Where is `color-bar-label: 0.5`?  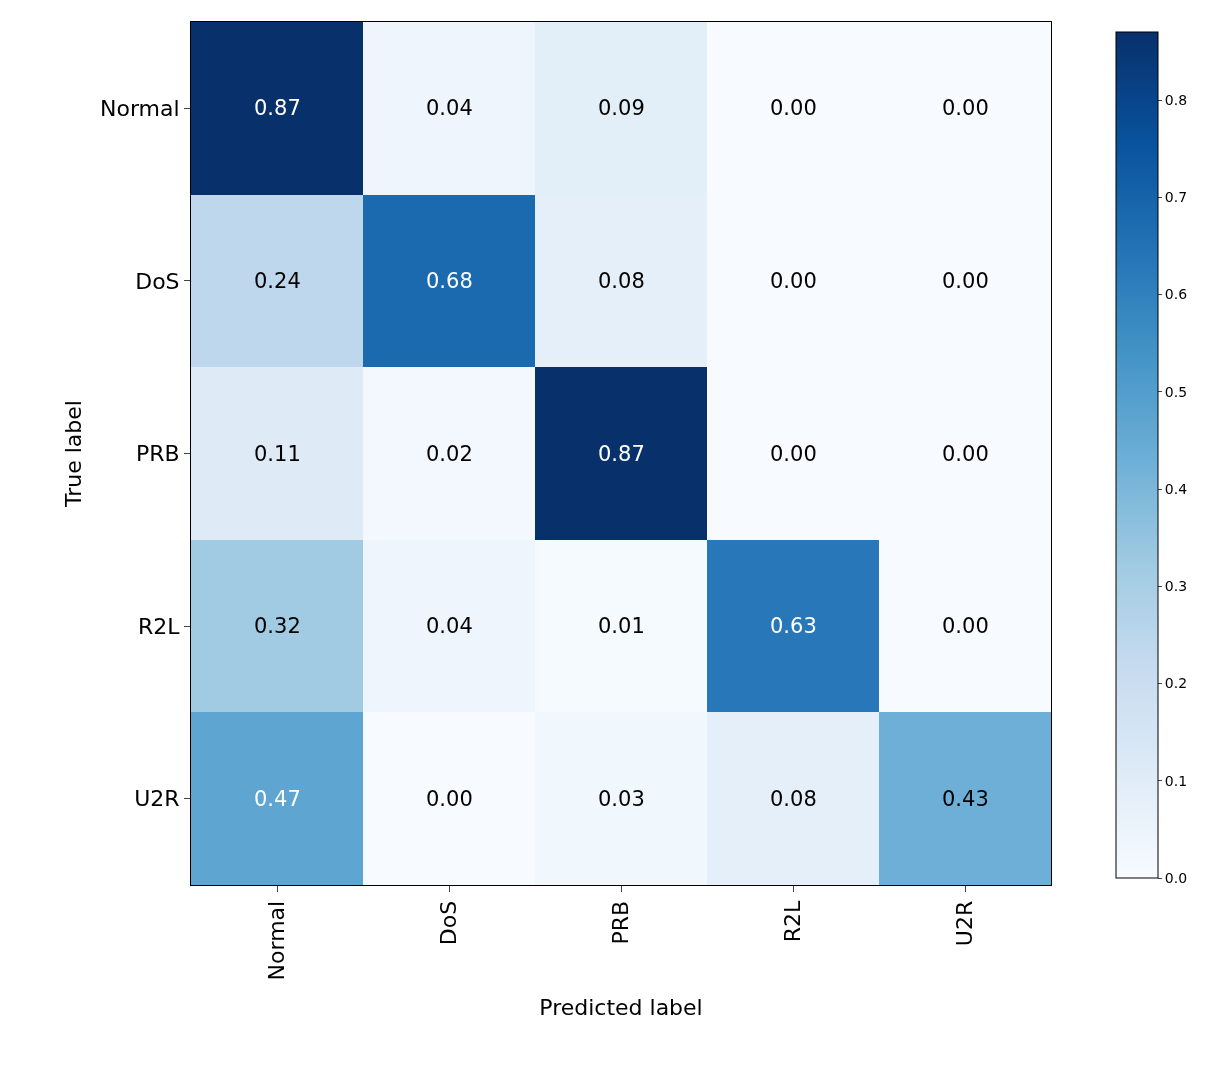 color-bar-label: 0.5 is located at coordinates (1176, 391).